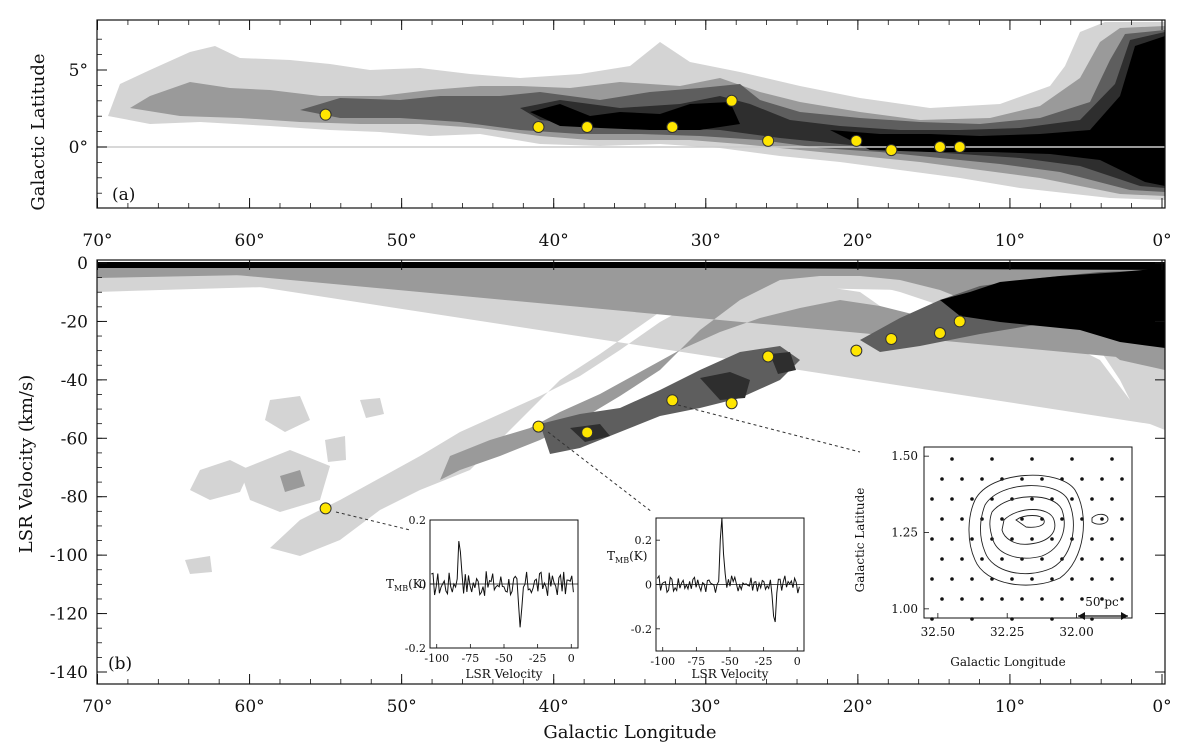 The image size is (1200, 746). I want to click on inset-3-frame, so click(1028, 532).